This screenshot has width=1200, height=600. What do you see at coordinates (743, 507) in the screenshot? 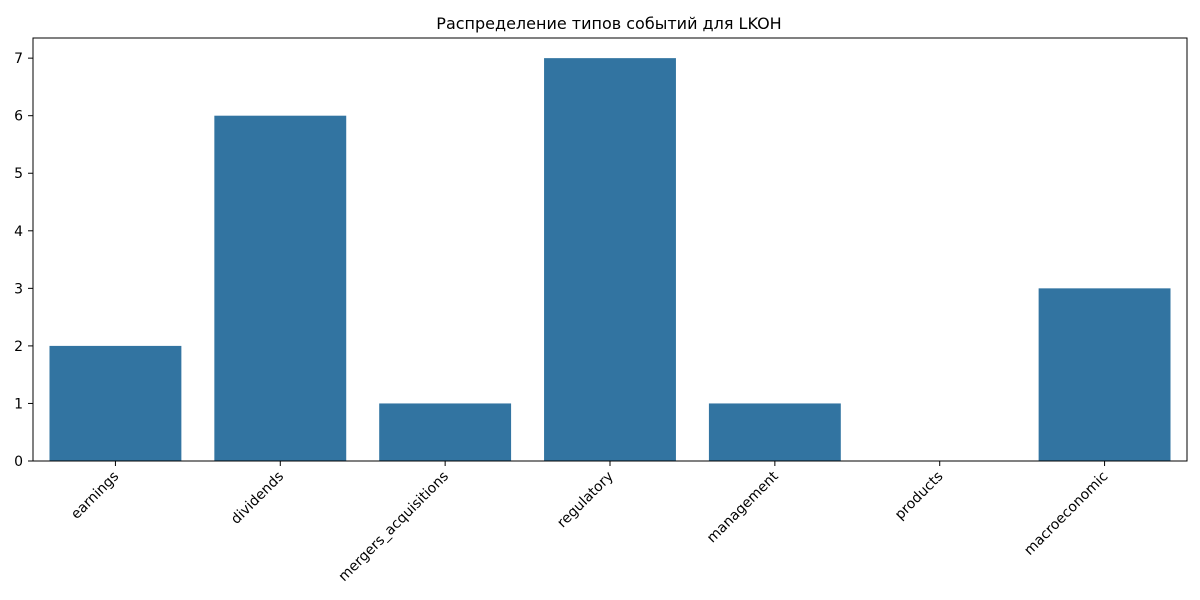
I see `x-tick-label: management` at bounding box center [743, 507].